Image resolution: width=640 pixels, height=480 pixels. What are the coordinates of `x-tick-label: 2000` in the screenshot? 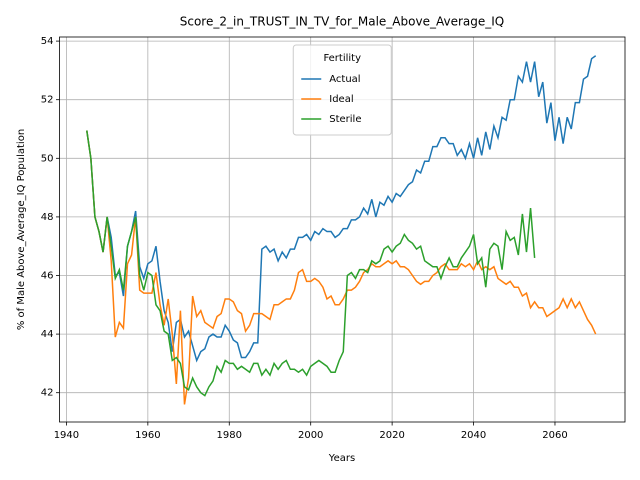 It's located at (310, 435).